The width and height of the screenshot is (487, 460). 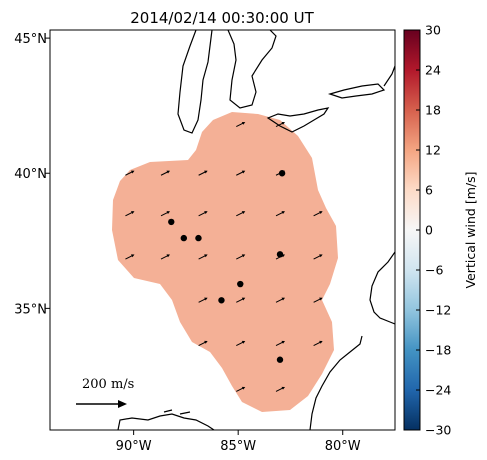 What do you see at coordinates (433, 230) in the screenshot?
I see `colorbar-ticks: 30 24 18 12 6 0 −6 −12 −18 −24 −30` at bounding box center [433, 230].